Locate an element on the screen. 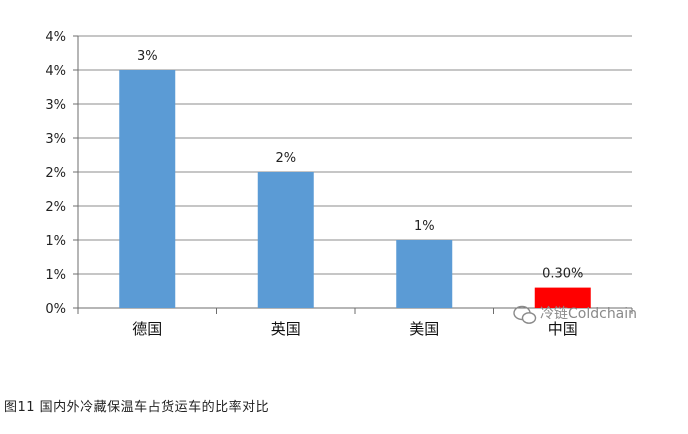 Image resolution: width=688 pixels, height=434 pixels. wechat-icon is located at coordinates (525, 314).